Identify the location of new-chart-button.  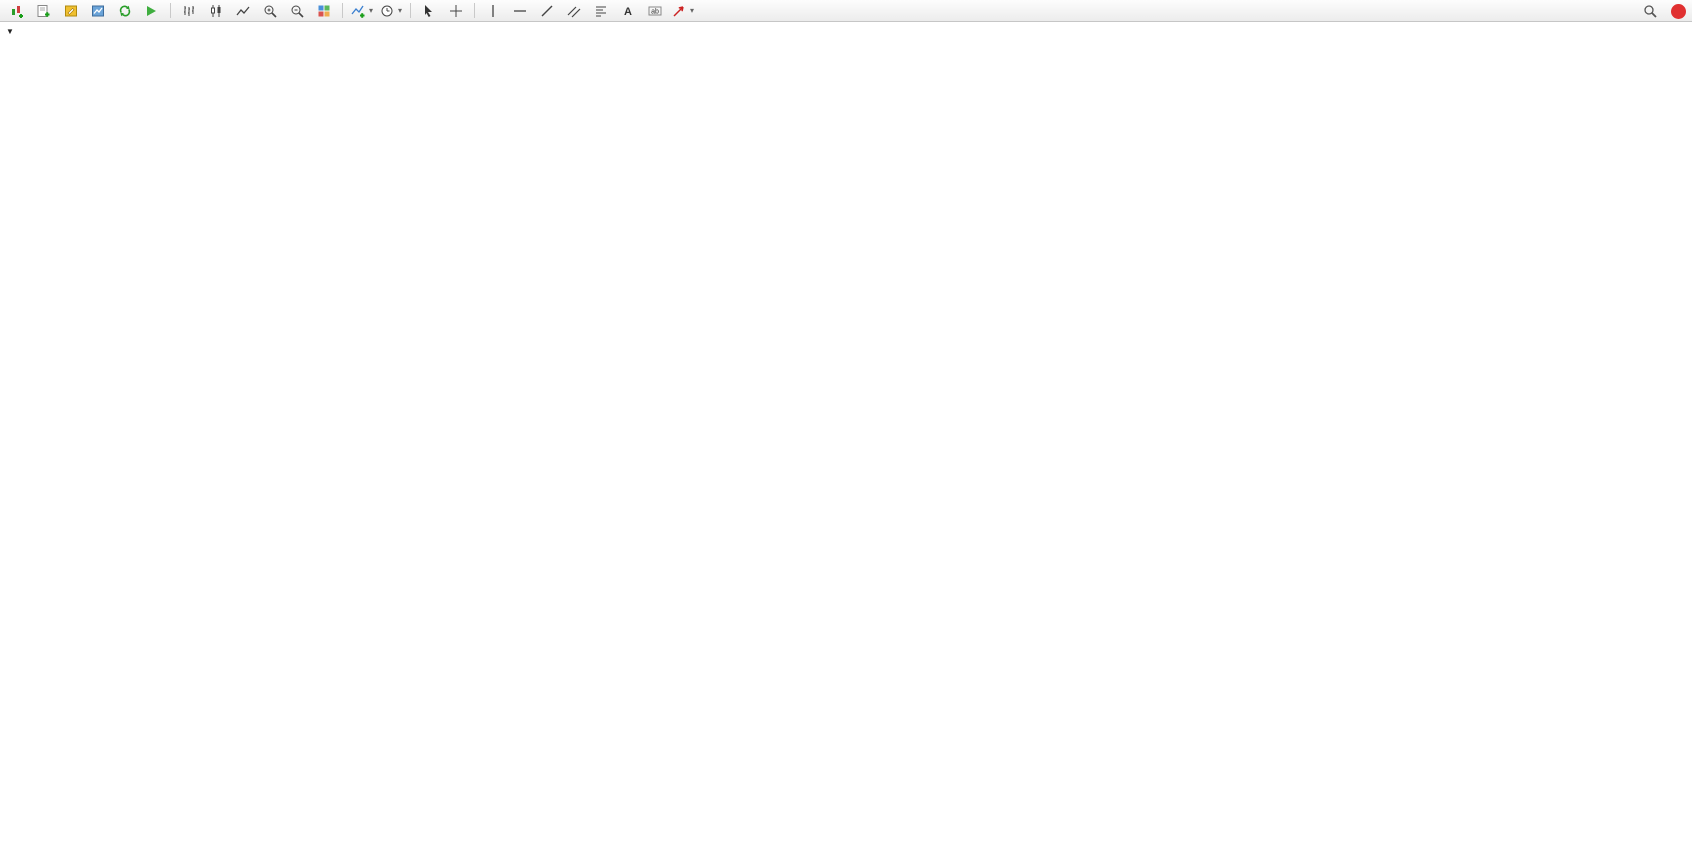
(17, 11).